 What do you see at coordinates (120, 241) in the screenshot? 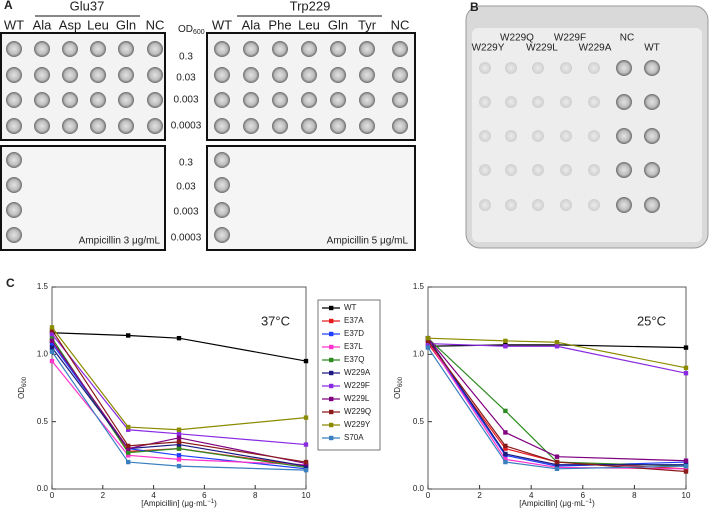
I see `caption: Ampicillin 3 μg/mL` at bounding box center [120, 241].